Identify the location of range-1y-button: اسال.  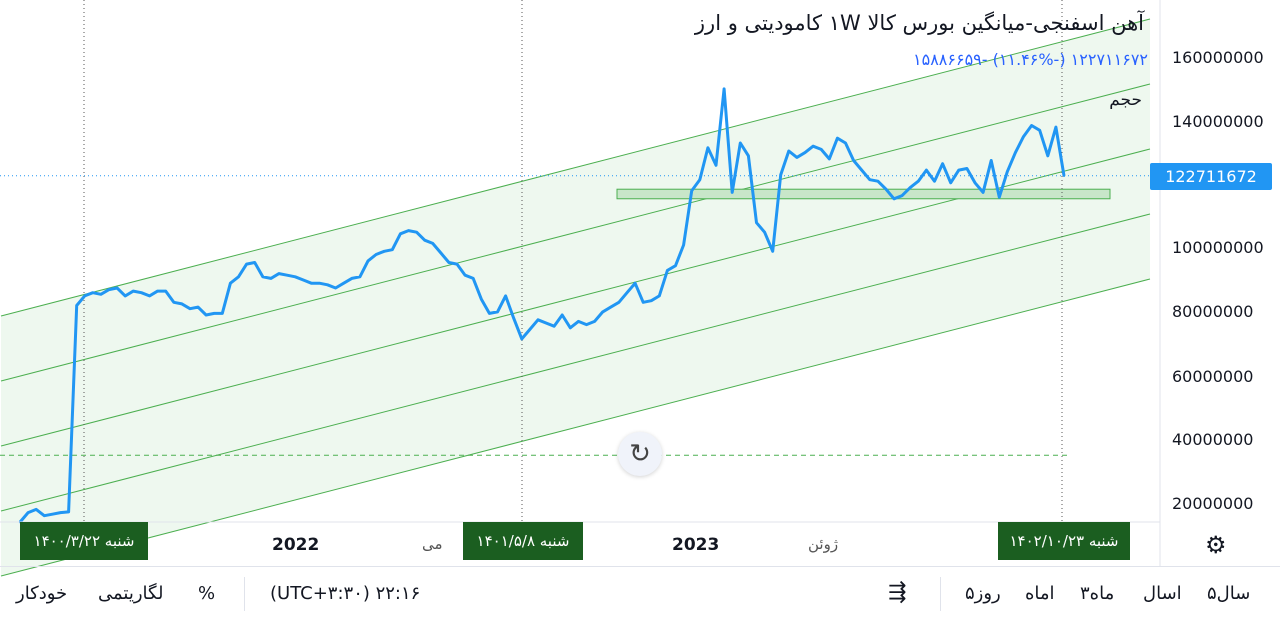
(1162, 593).